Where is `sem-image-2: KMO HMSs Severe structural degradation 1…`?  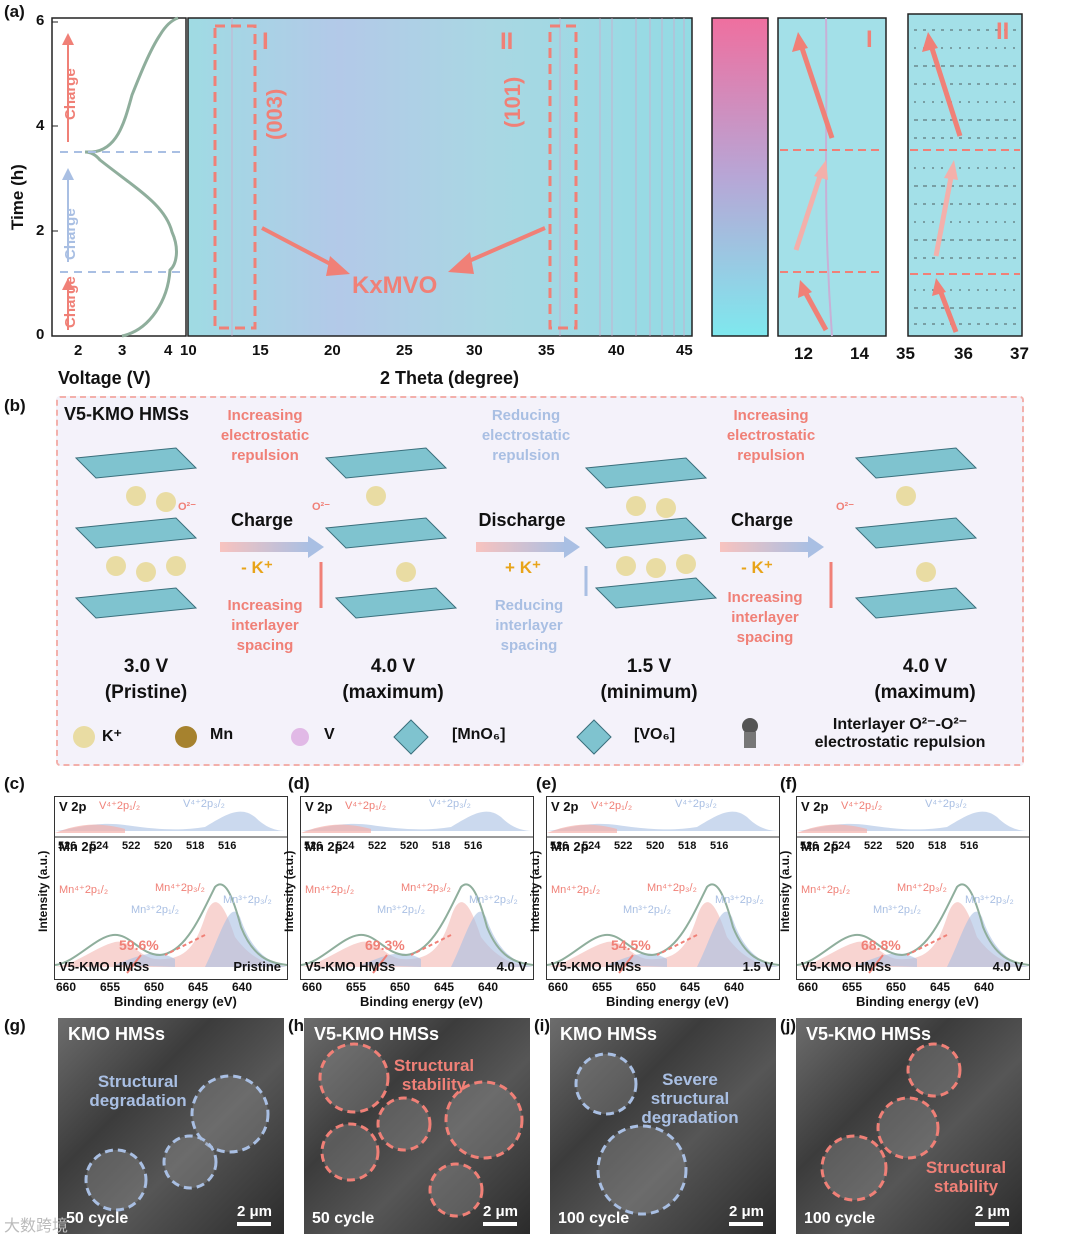
sem-image-2: KMO HMSs Severe structural degradation 1… is located at coordinates (663, 1126).